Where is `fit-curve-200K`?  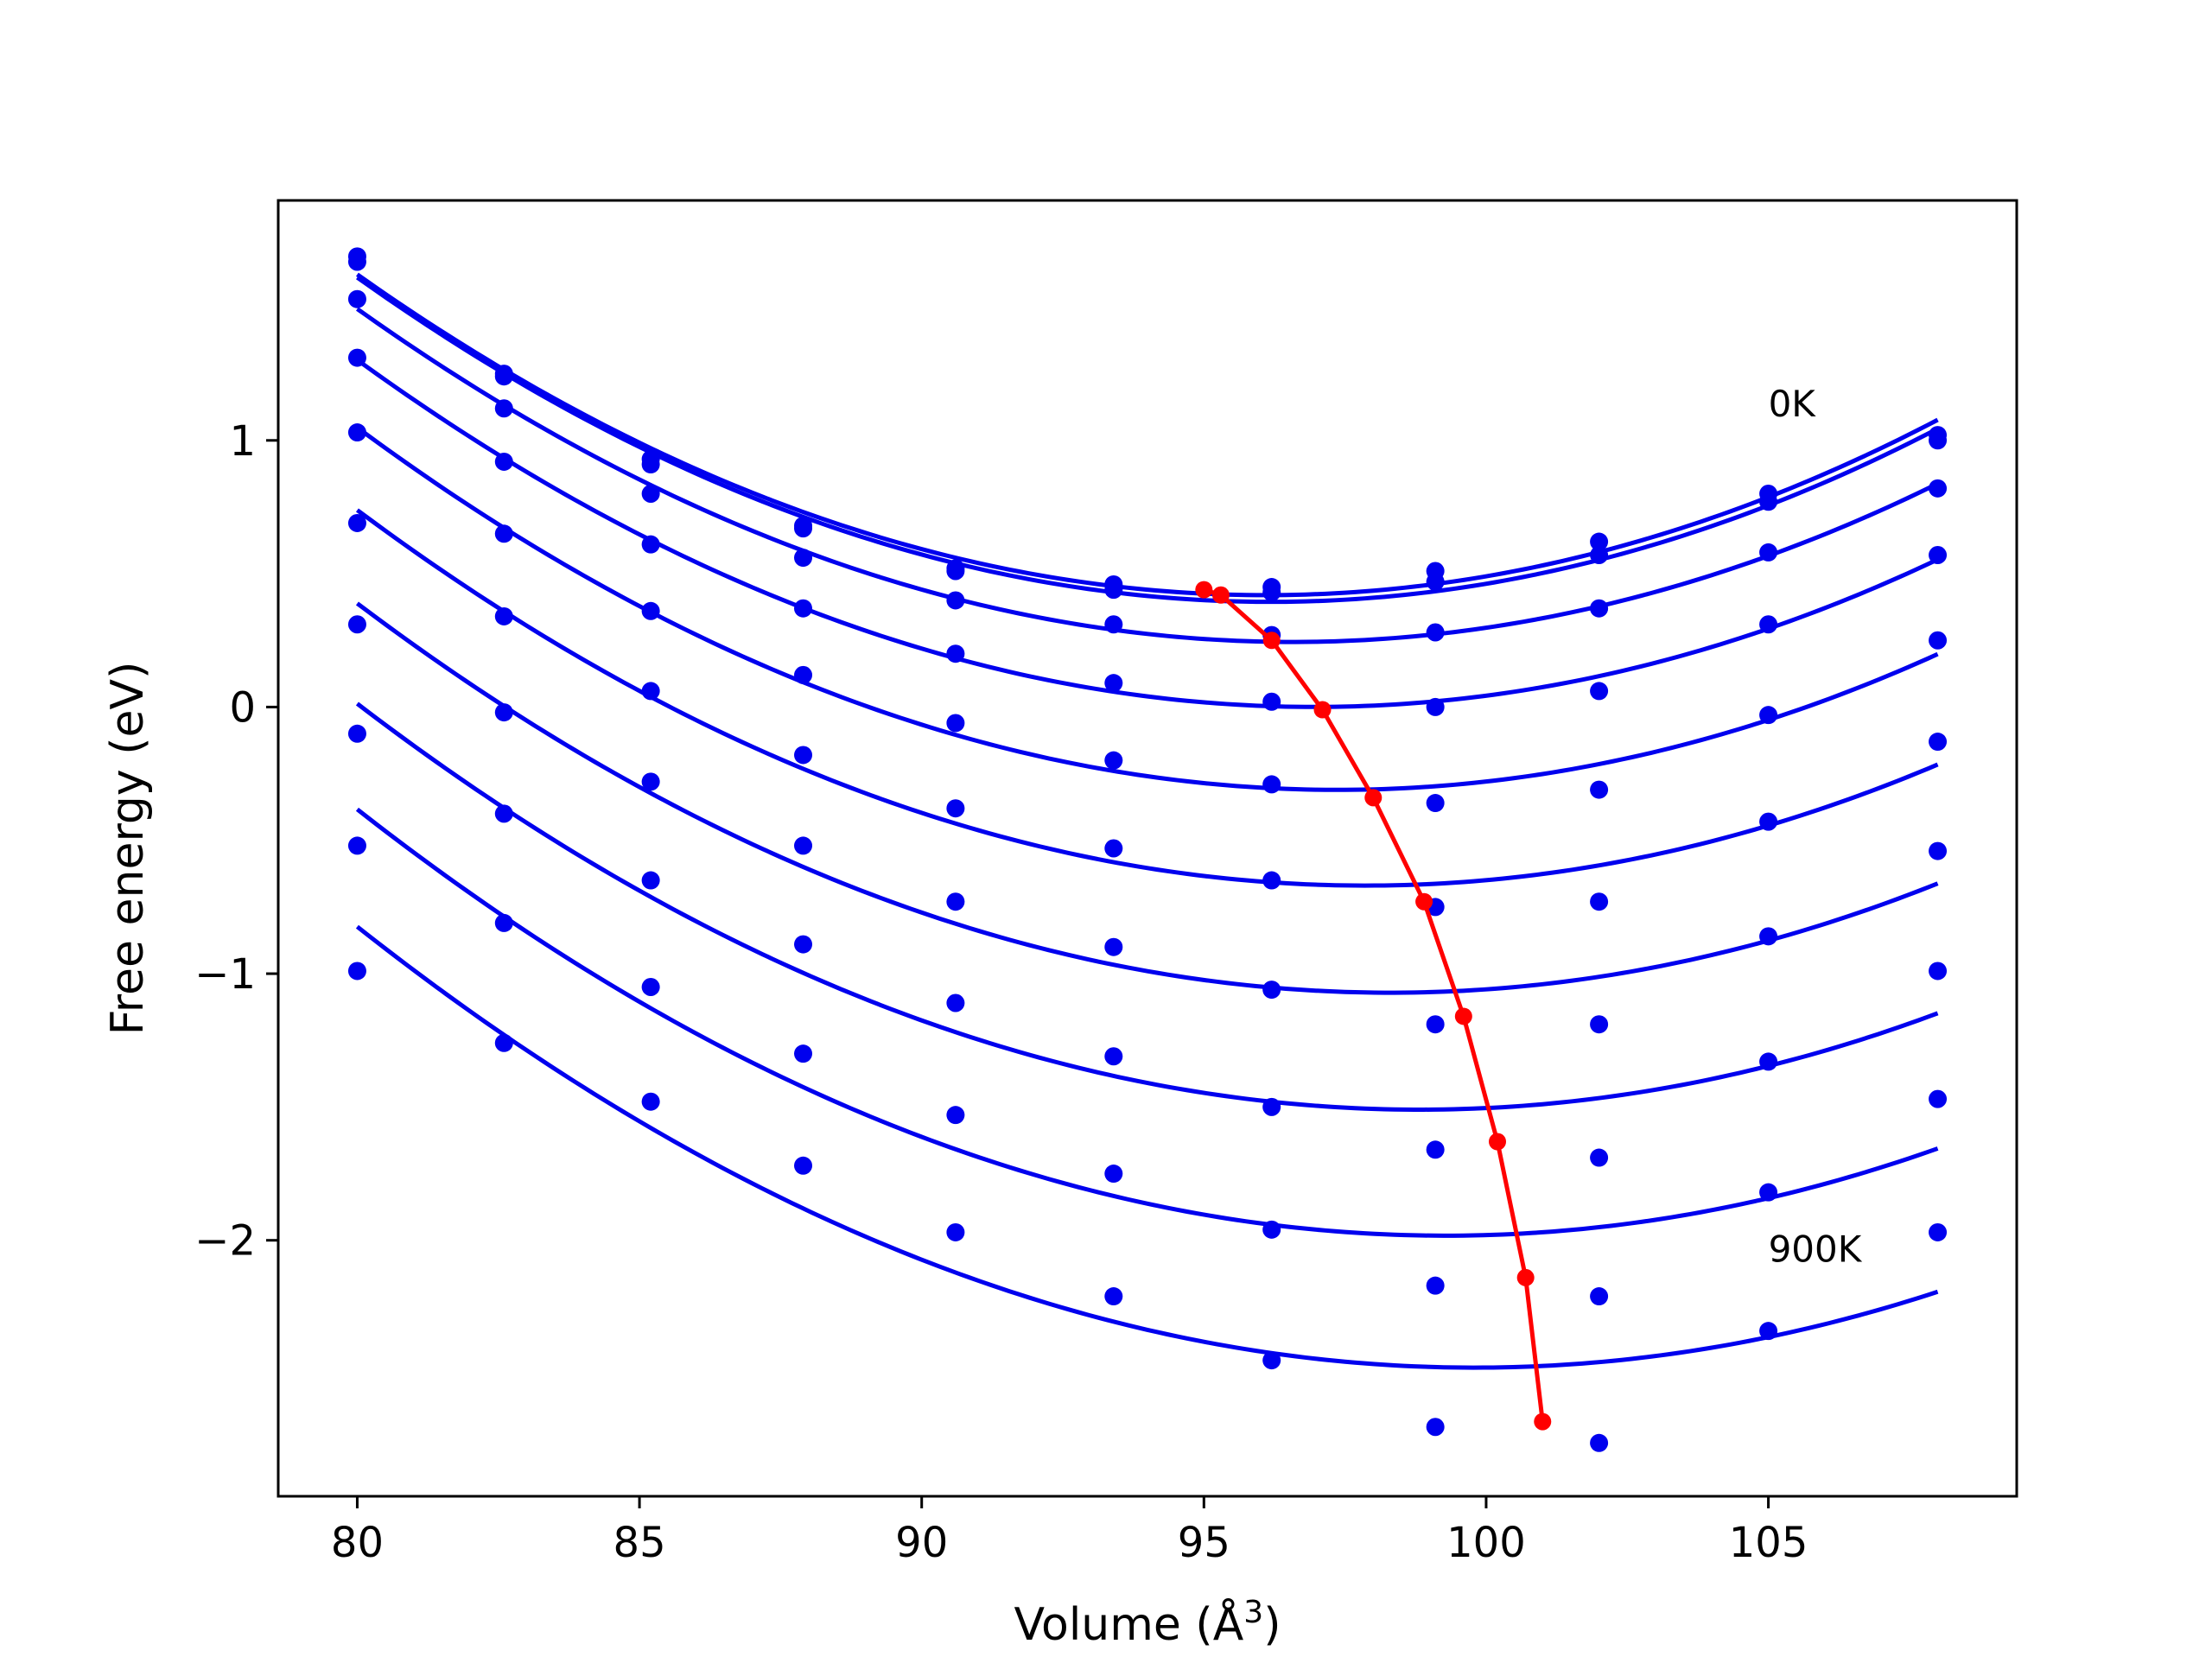 fit-curve-200K is located at coordinates (1147, 476).